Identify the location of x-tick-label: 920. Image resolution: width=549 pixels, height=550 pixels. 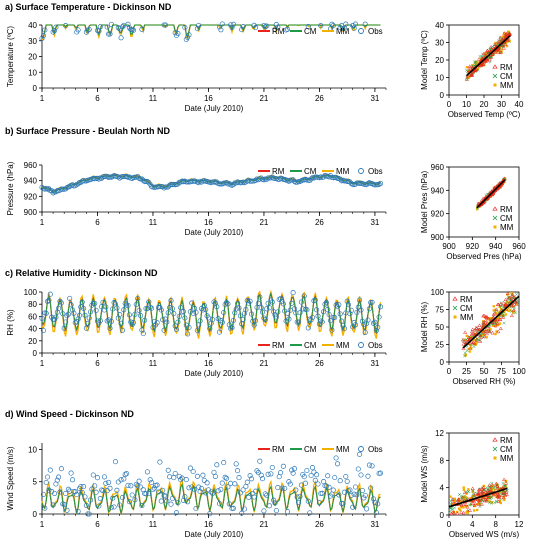
(473, 246).